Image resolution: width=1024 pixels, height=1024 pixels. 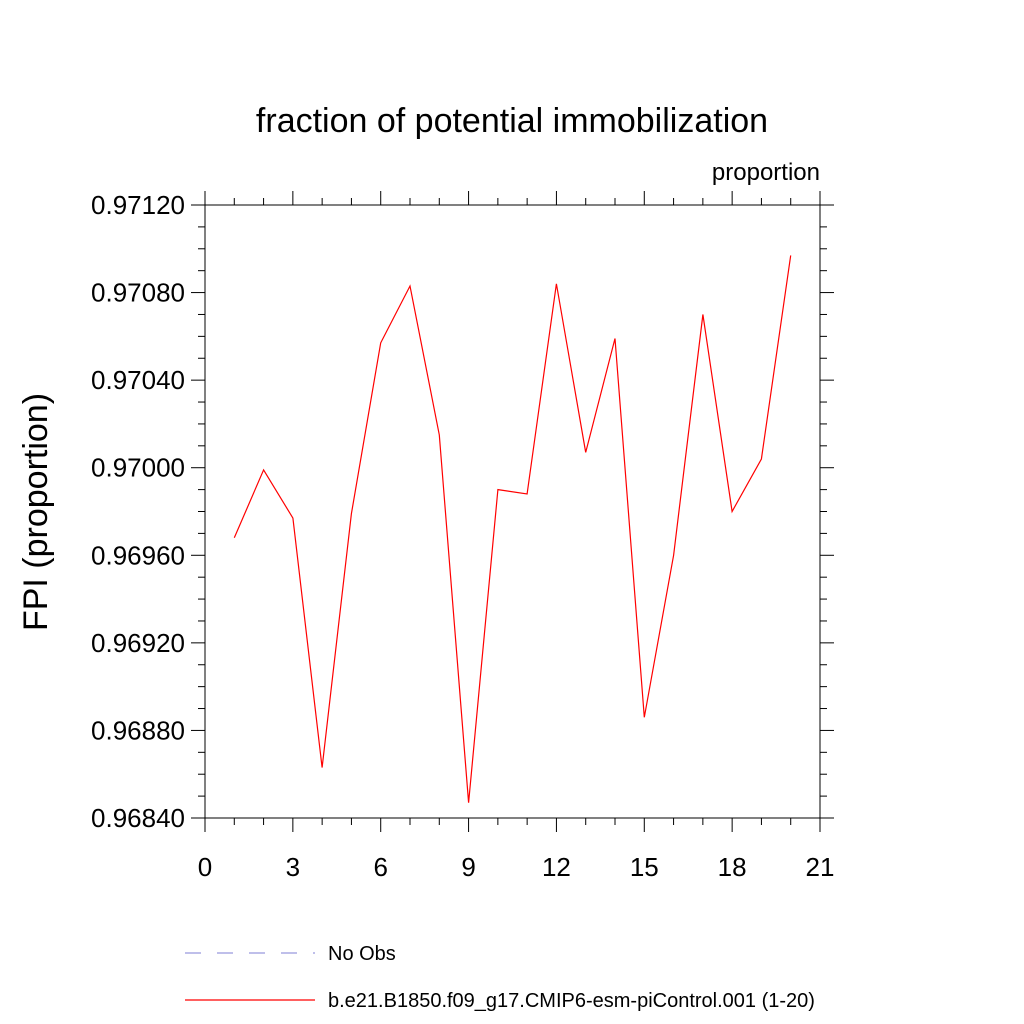 What do you see at coordinates (138, 555) in the screenshot?
I see `y-tick-label: 0.96960` at bounding box center [138, 555].